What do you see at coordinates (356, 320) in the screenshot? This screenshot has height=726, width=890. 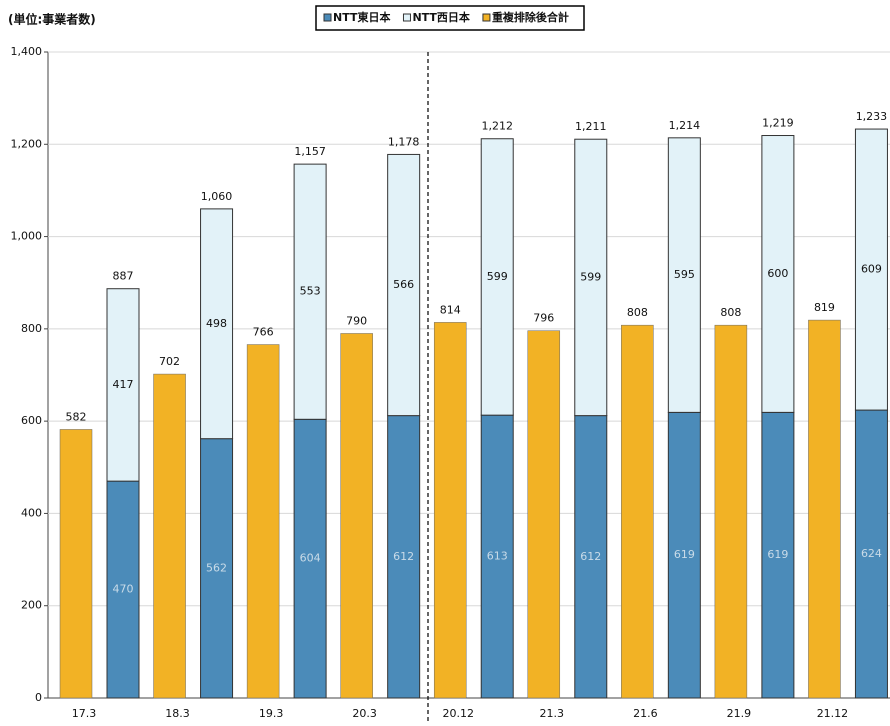 I see `value-label: 790` at bounding box center [356, 320].